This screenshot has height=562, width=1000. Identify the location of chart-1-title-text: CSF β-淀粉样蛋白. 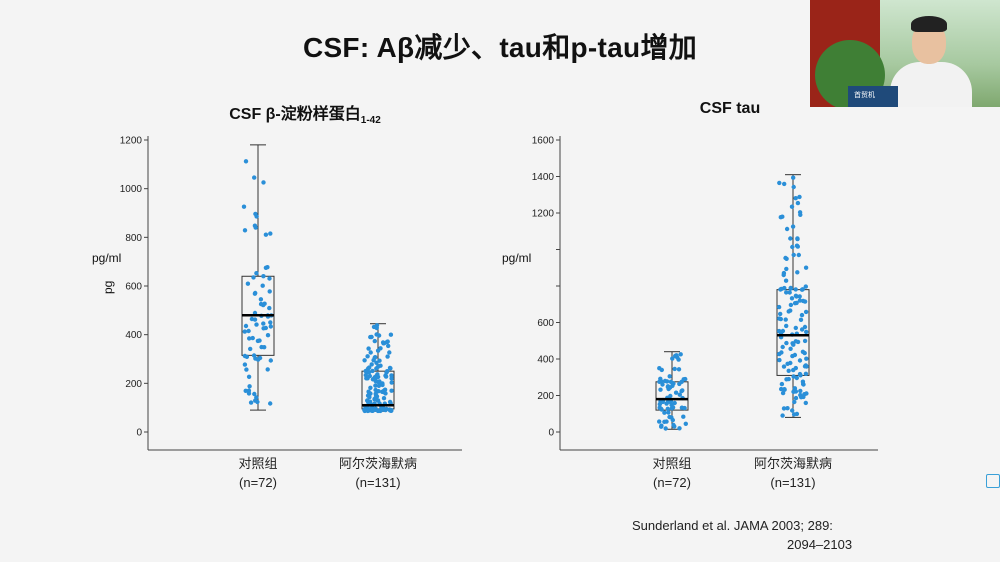
(295, 114).